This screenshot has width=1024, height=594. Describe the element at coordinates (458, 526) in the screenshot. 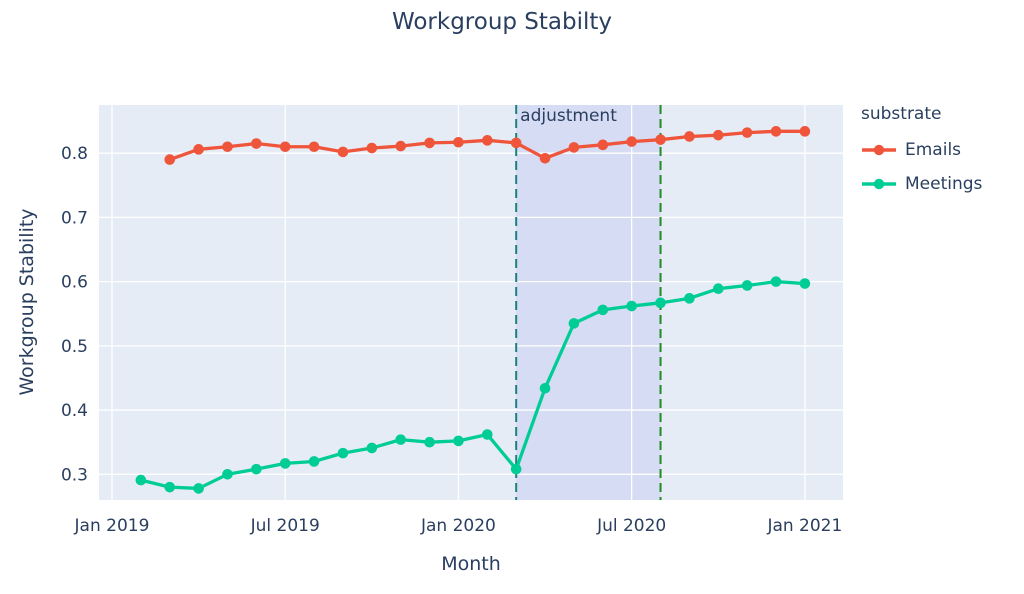

I see `x-tick-label: Jan 2020` at that location.